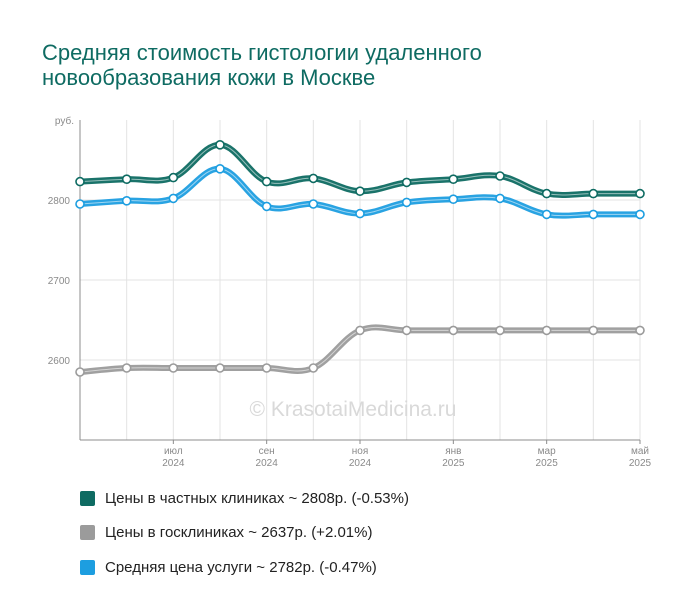 Image resolution: width=700 pixels, height=616 pixels. Describe the element at coordinates (453, 451) in the screenshot. I see `x-tick-label-month: янв` at that location.